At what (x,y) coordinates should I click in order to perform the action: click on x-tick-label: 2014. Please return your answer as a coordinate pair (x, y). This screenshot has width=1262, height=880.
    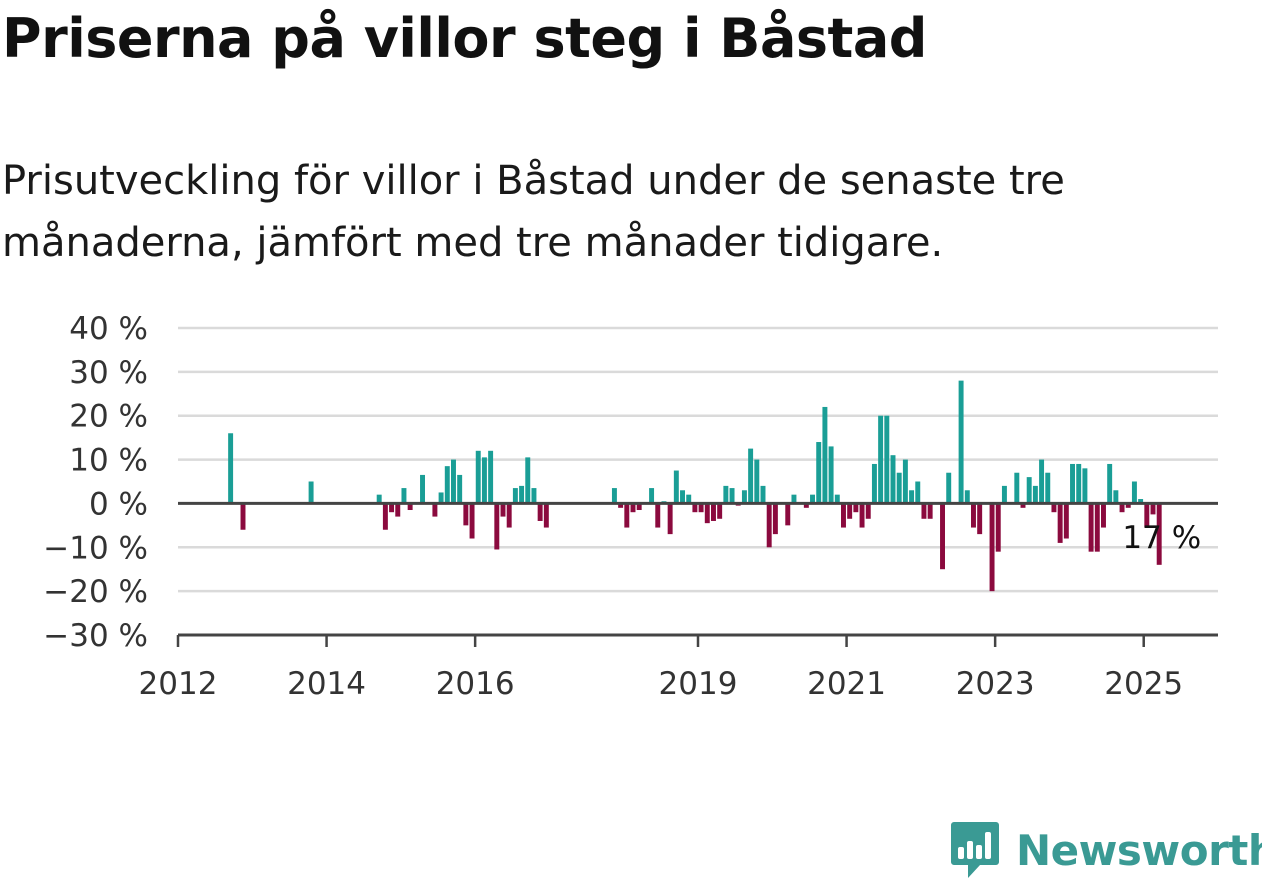
    Looking at the image, I should click on (326, 684).